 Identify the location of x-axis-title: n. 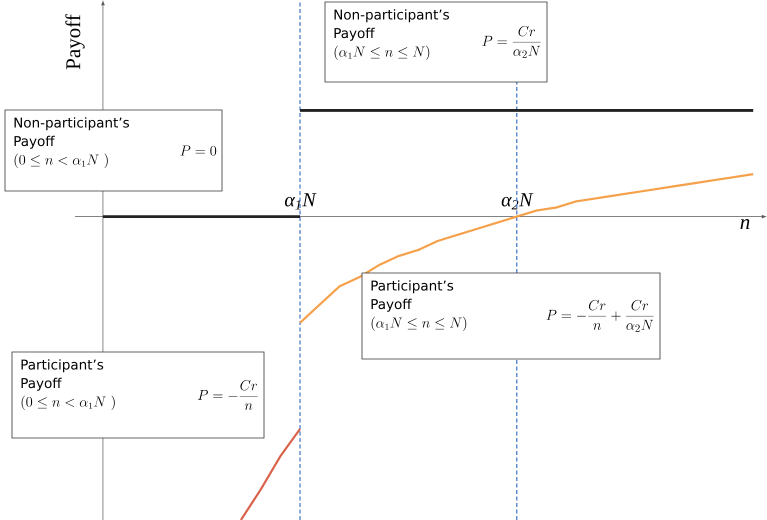
(745, 224).